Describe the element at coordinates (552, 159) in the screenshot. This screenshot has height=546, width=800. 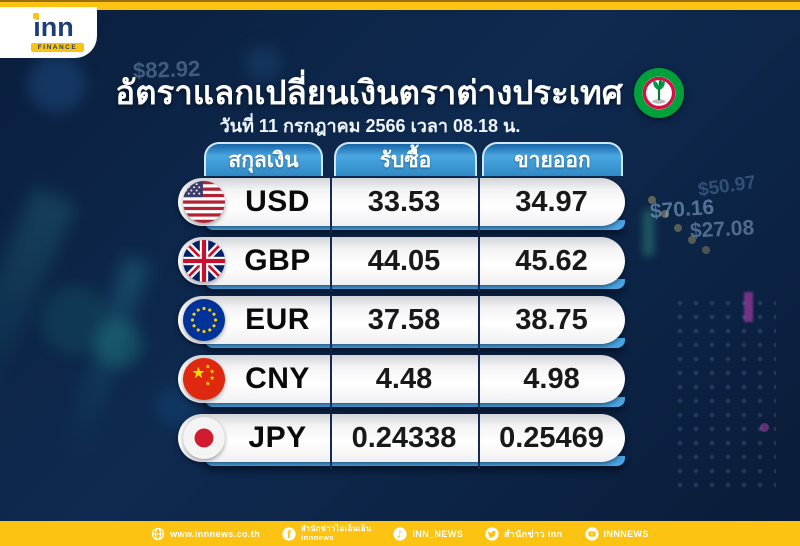
I see `column-header-sell: ขายออก` at that location.